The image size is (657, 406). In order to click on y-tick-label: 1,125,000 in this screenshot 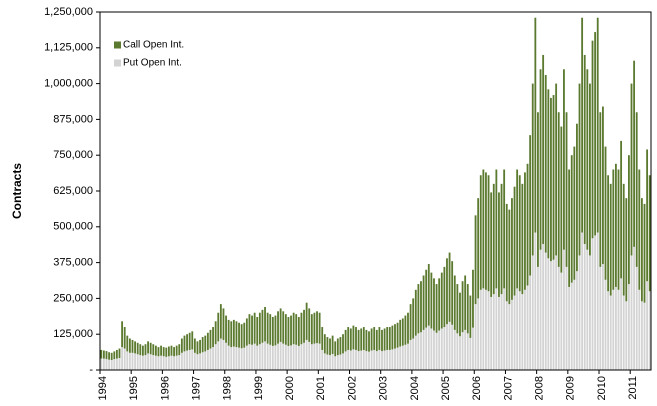, I will do `click(68, 48)`.